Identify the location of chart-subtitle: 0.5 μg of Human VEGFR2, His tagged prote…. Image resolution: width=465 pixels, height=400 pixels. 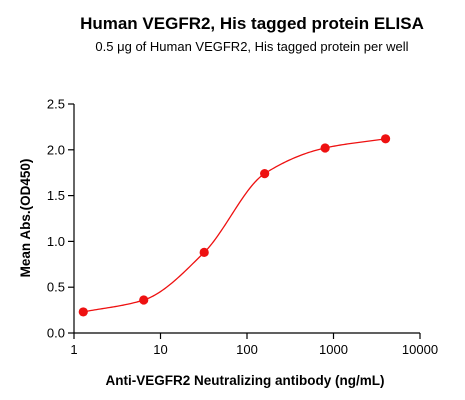
(251, 46).